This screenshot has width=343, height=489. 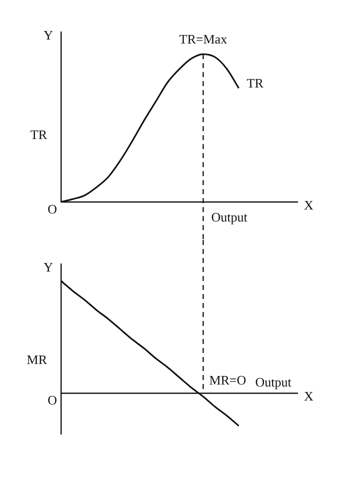 What do you see at coordinates (227, 380) in the screenshot?
I see `annotation: MR=O` at bounding box center [227, 380].